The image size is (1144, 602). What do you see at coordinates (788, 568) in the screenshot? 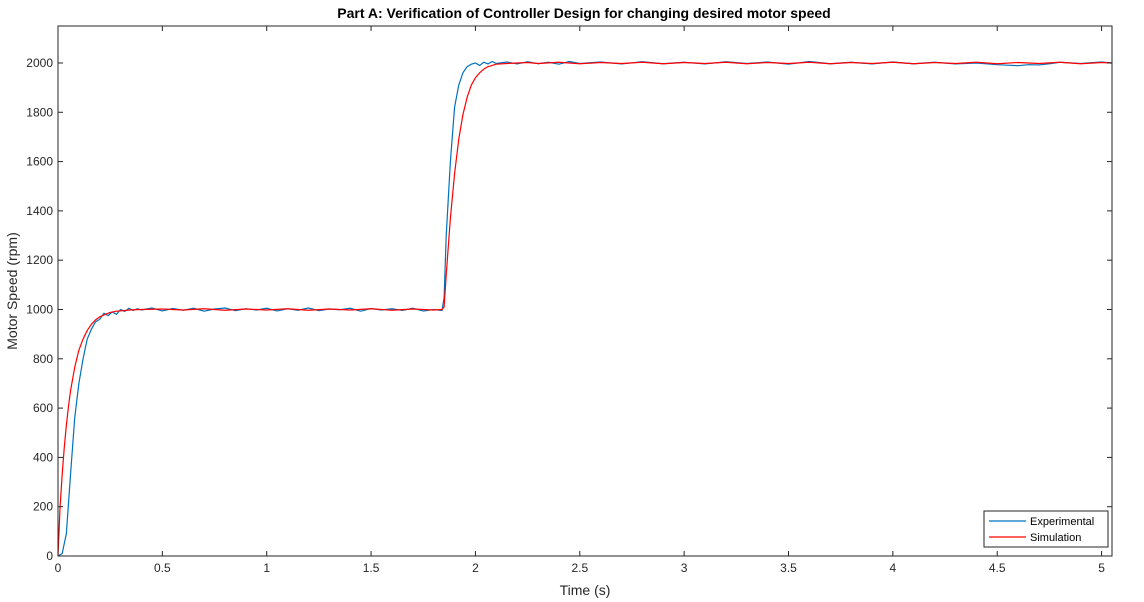
I see `x-tick-label: 3.5` at bounding box center [788, 568].